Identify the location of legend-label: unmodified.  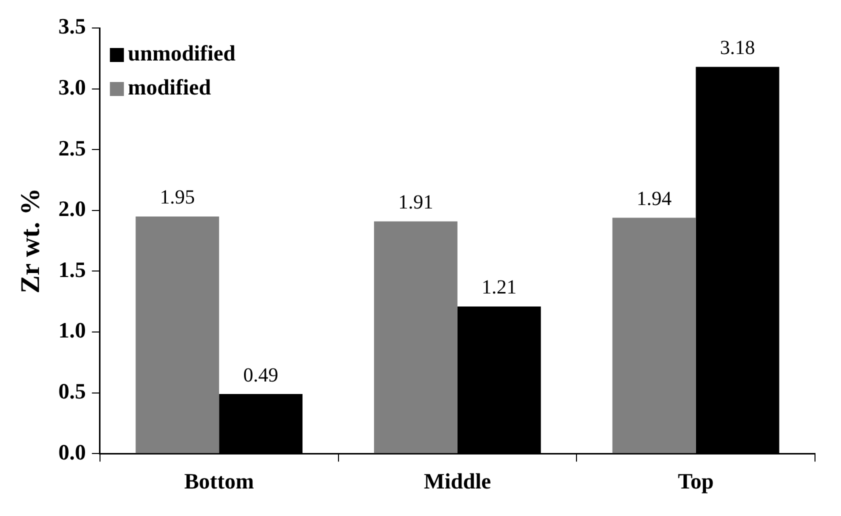
(182, 53).